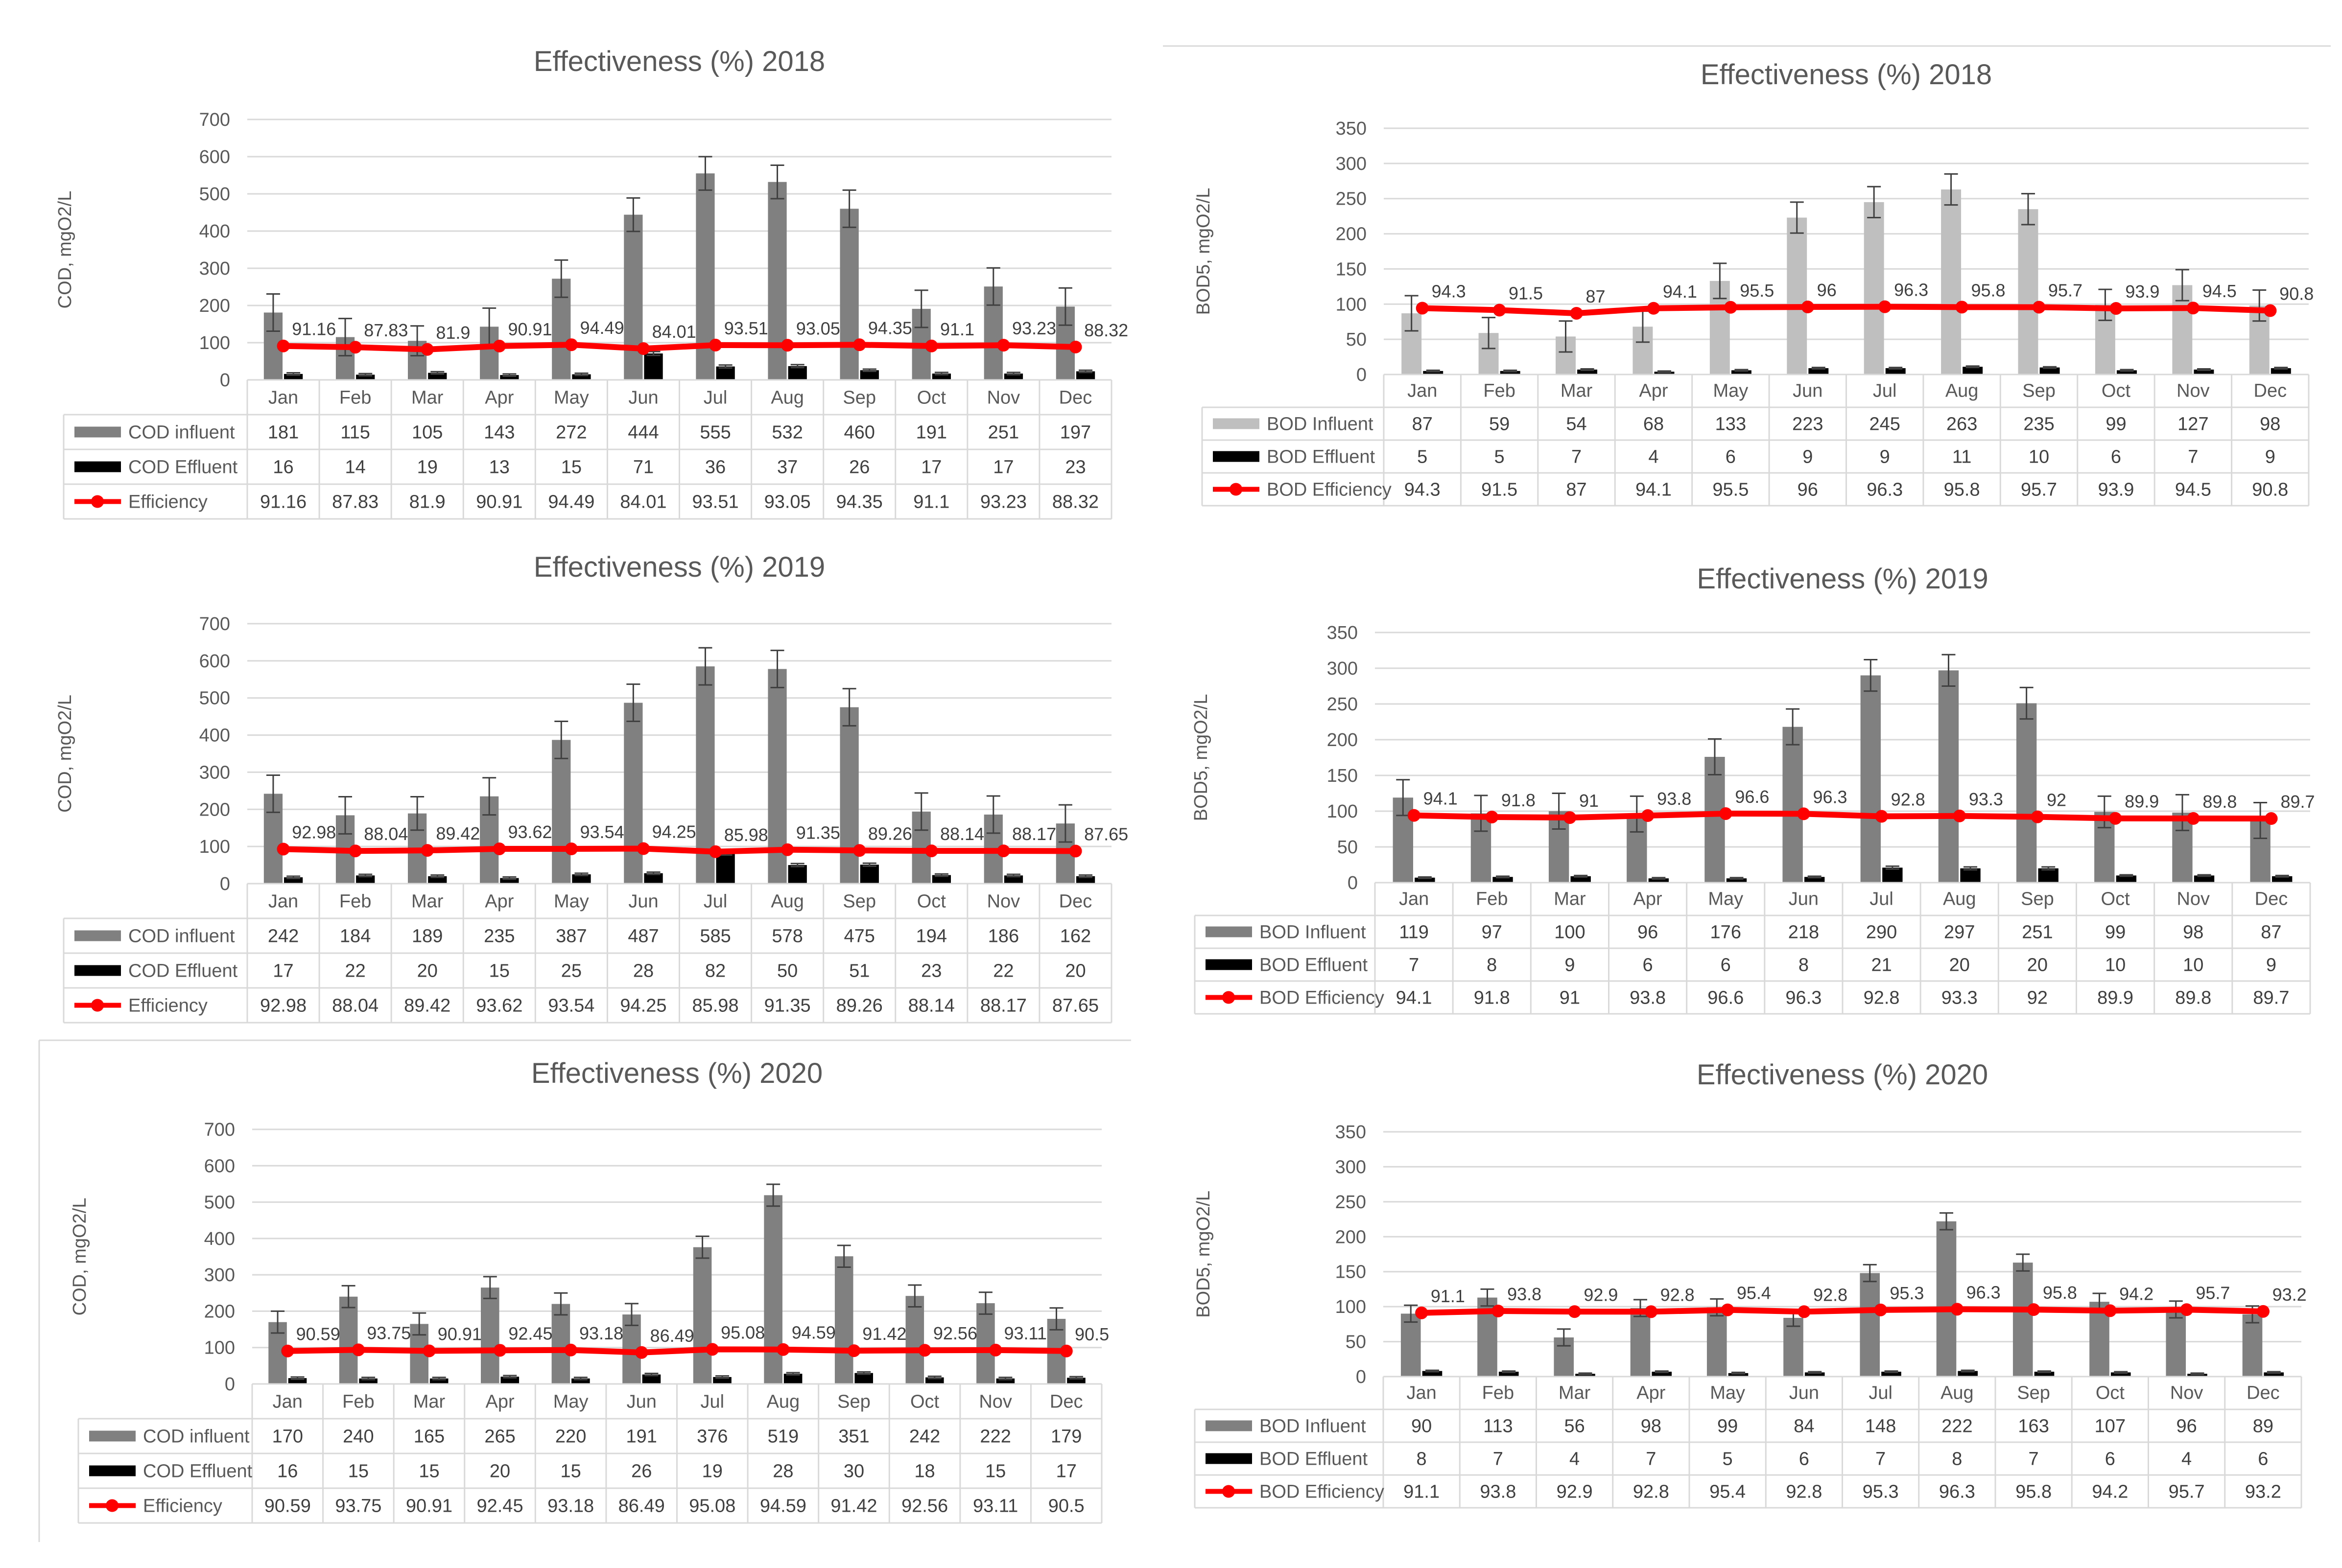  What do you see at coordinates (1601, 1295) in the screenshot?
I see `efficiency-data-label: 92.9` at bounding box center [1601, 1295].